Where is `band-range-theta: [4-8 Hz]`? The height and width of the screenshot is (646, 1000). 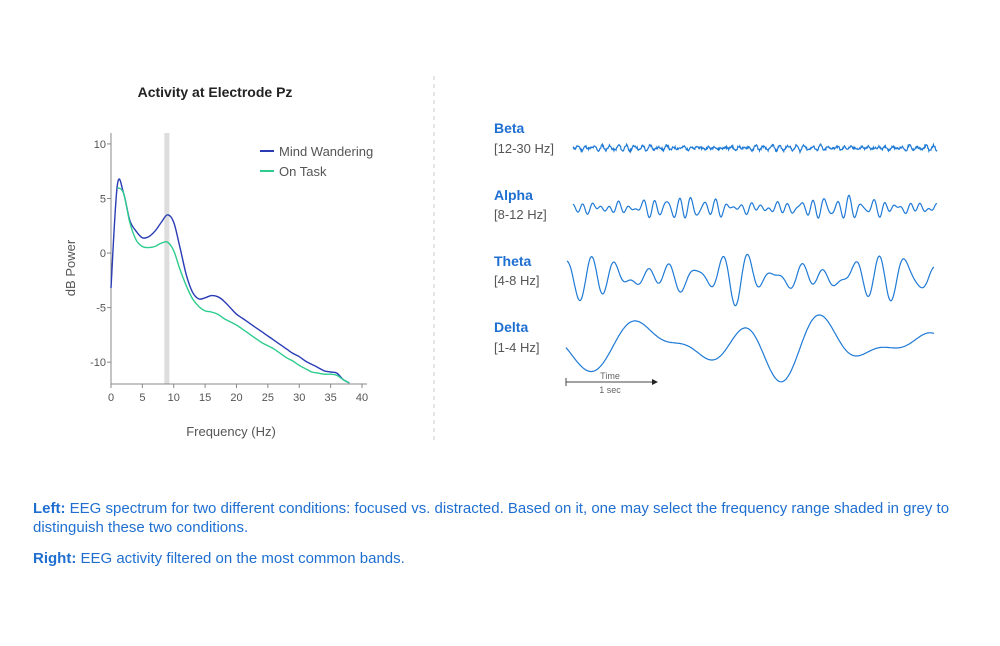 band-range-theta: [4-8 Hz] is located at coordinates (517, 280).